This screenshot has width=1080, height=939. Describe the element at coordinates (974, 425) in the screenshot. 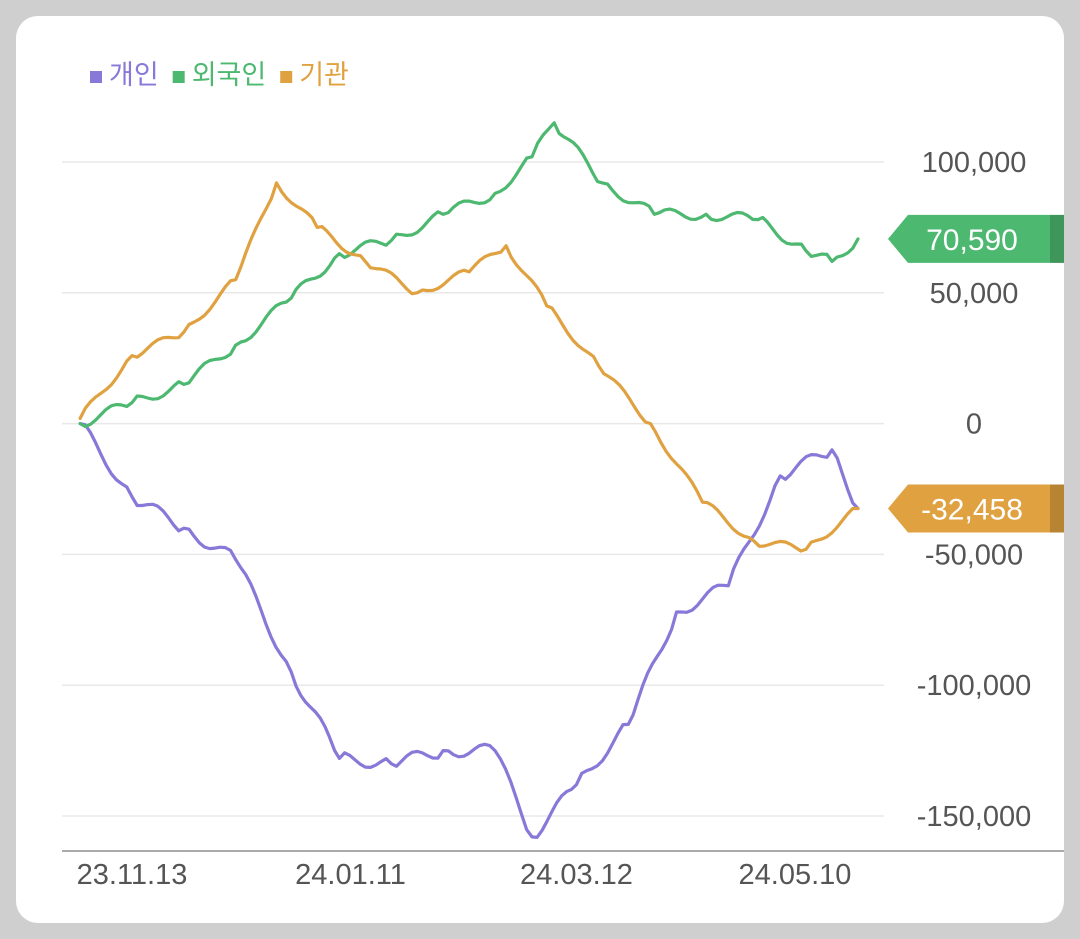

I see `y-tick-label: 0` at that location.